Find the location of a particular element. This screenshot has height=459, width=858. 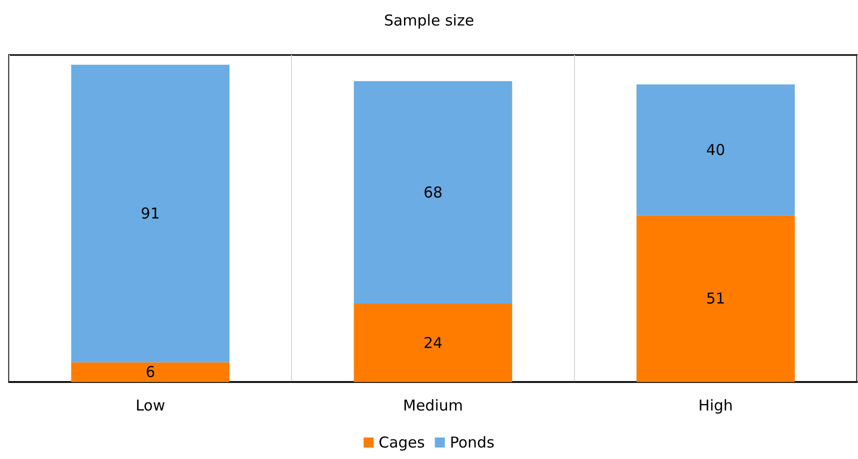

data-label: 6 is located at coordinates (151, 372).